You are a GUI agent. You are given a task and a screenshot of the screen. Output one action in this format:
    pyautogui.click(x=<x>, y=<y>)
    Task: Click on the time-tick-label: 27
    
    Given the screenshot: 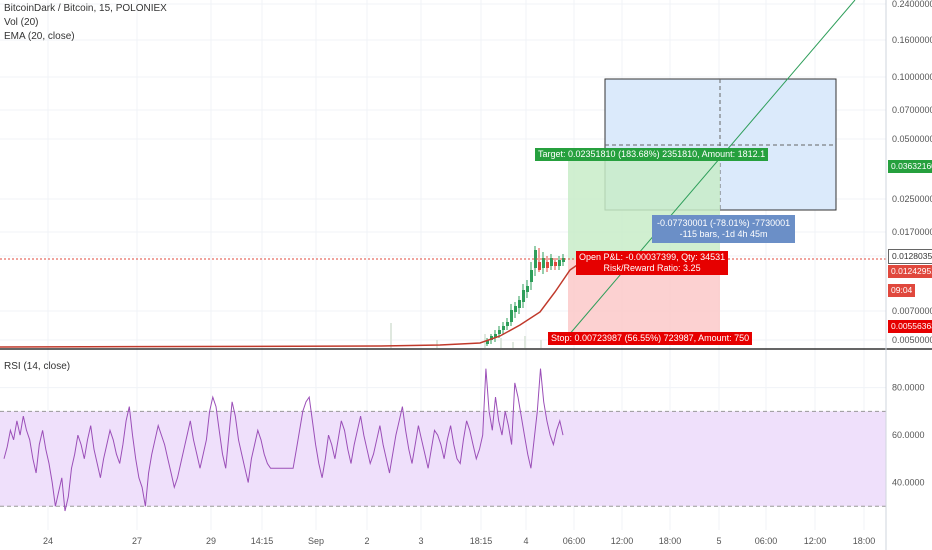 What is the action you would take?
    pyautogui.click(x=137, y=541)
    